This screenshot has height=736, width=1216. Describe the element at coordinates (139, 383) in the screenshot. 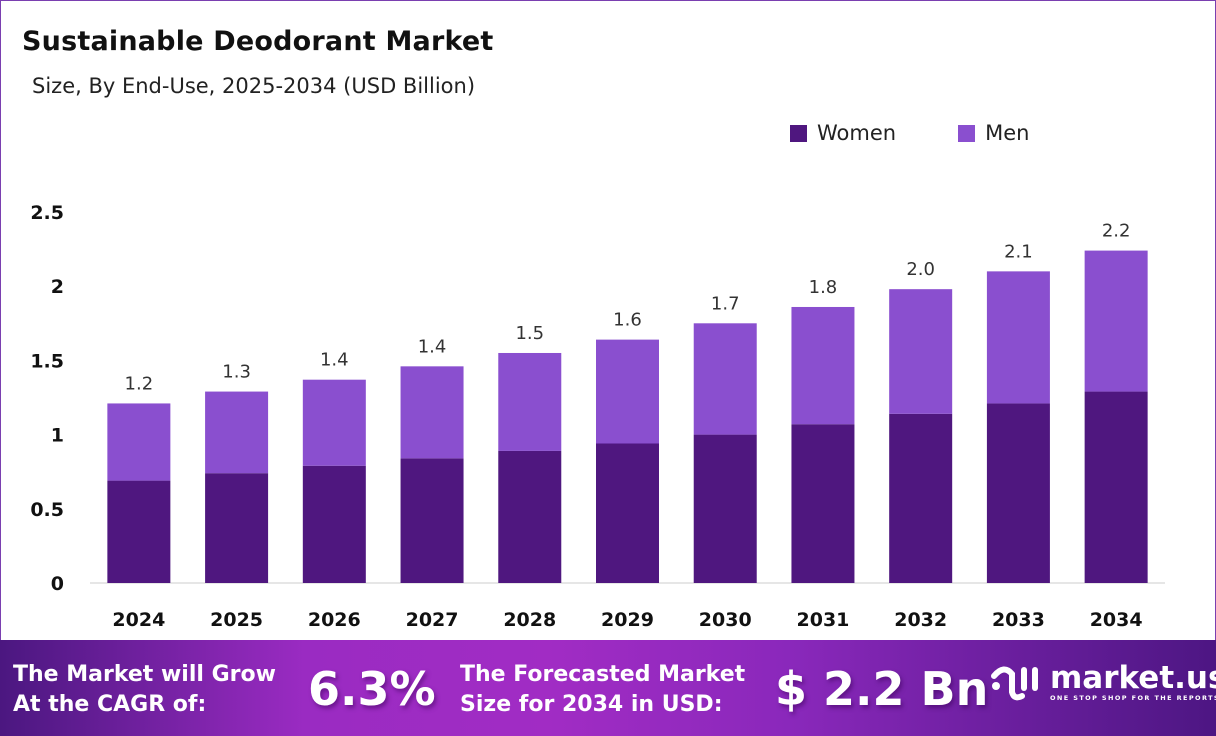

I see `data-label-2024: 1.2` at that location.